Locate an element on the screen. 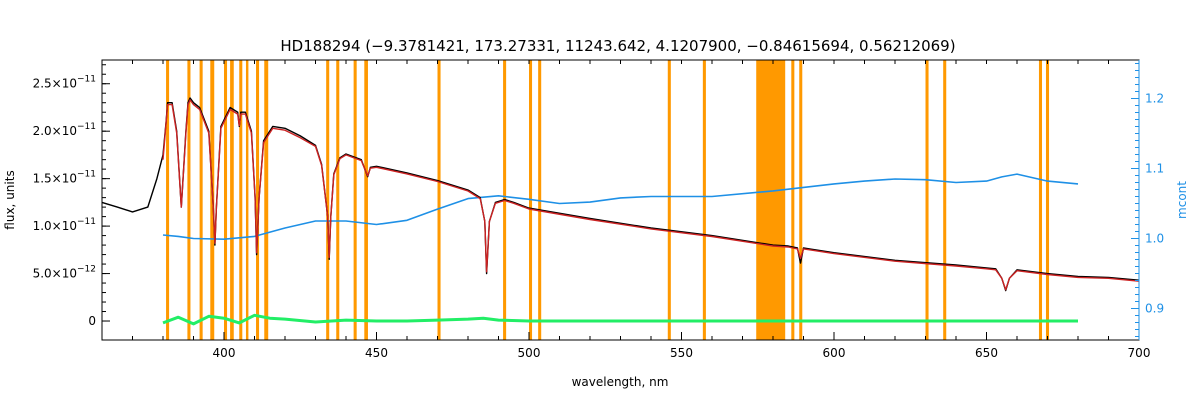 The height and width of the screenshot is (400, 1200). x-tick-label-400: 400 is located at coordinates (224, 353).